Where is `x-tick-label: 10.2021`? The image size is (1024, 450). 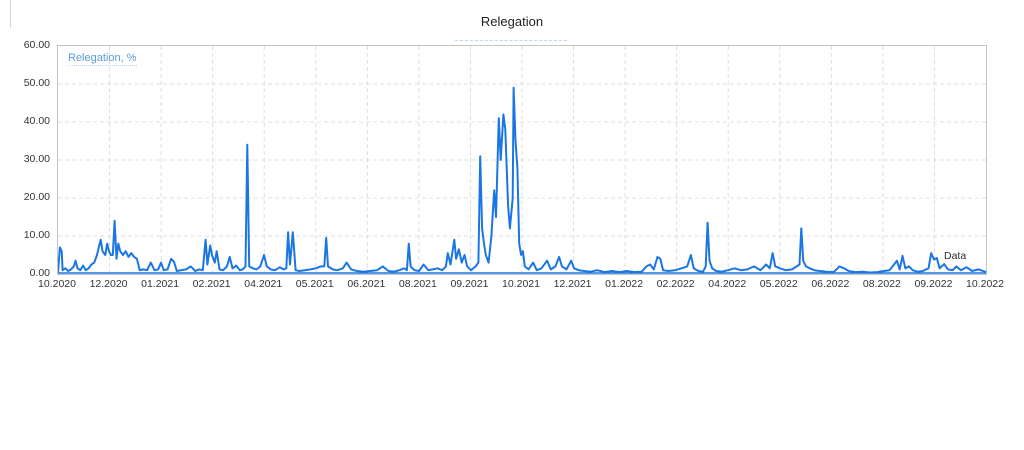 x-tick-label: 10.2021 is located at coordinates (521, 284).